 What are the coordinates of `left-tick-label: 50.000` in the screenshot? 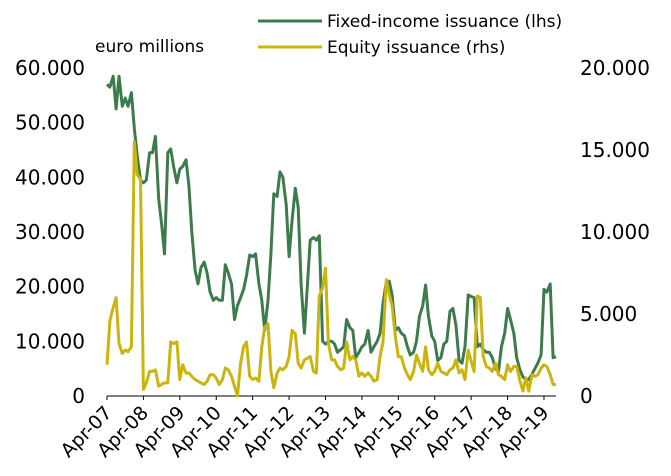 It's located at (50, 123).